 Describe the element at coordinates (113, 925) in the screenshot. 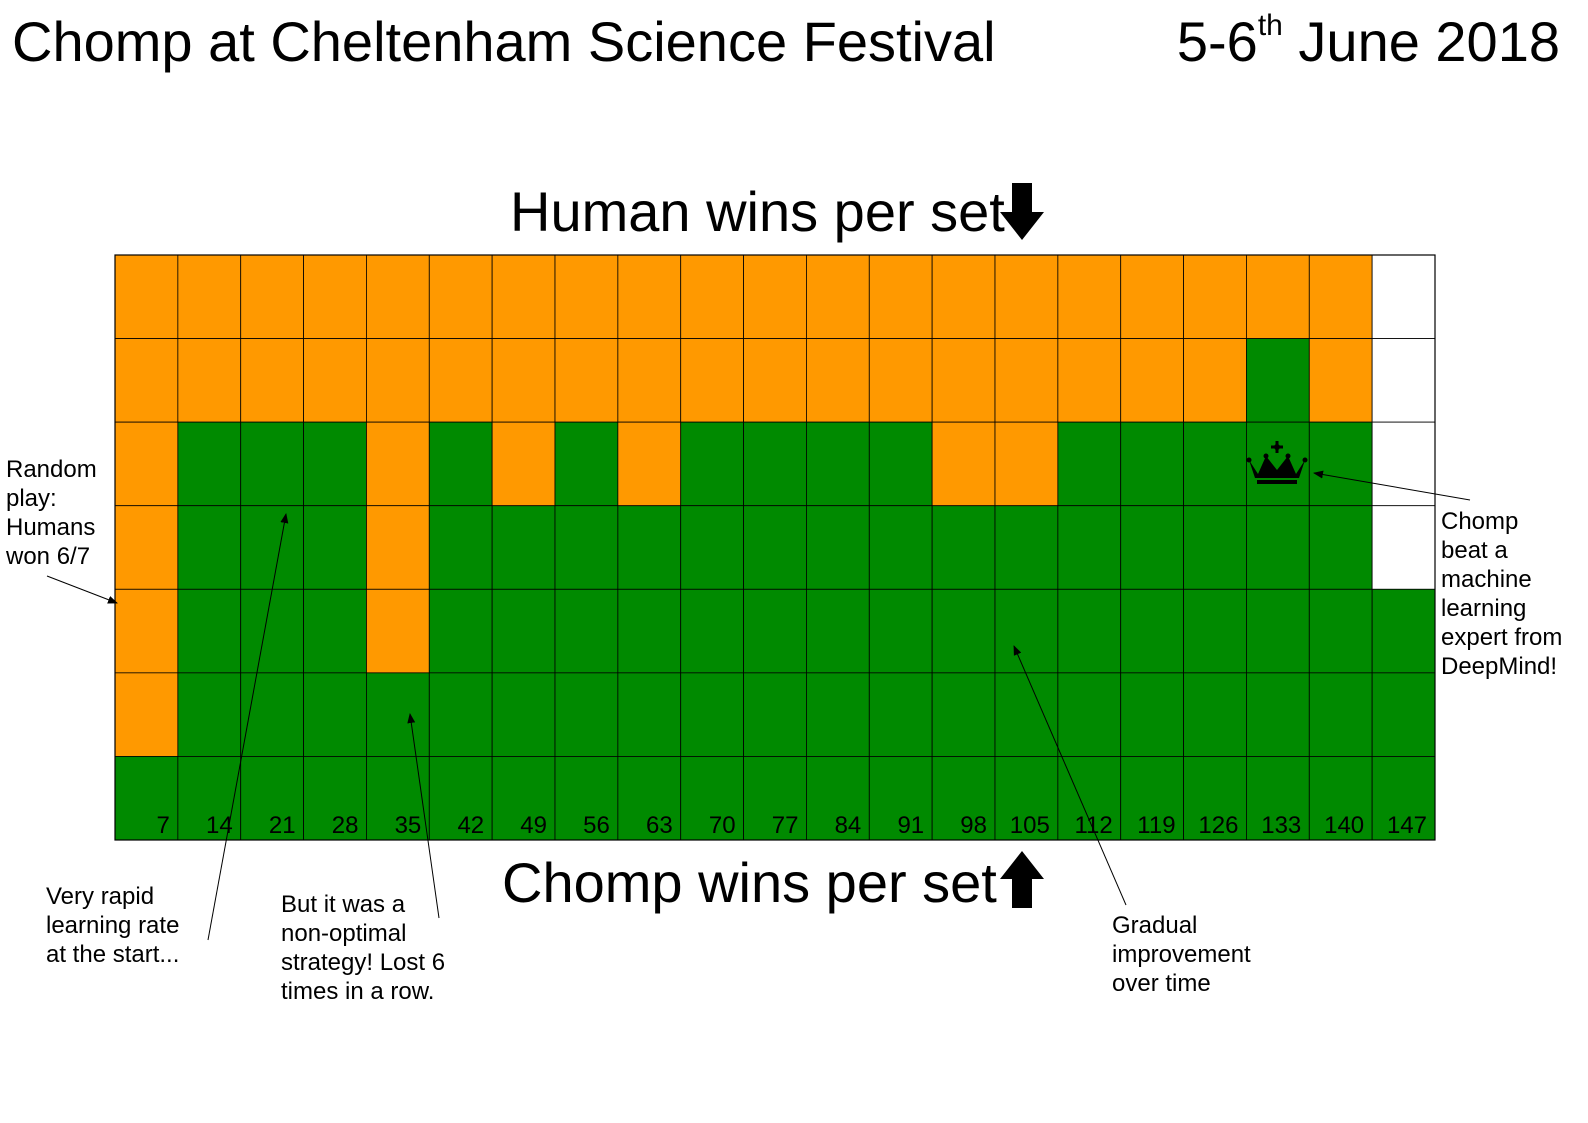

I see `note-line: learning rate` at that location.